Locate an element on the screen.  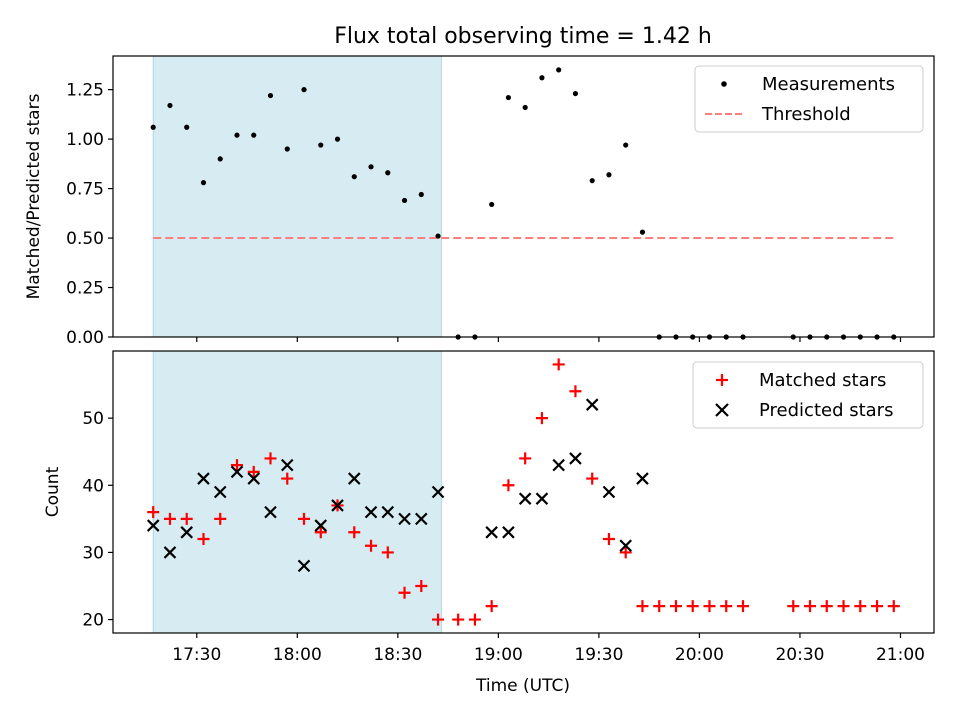
top-shaded-region is located at coordinates (297, 196).